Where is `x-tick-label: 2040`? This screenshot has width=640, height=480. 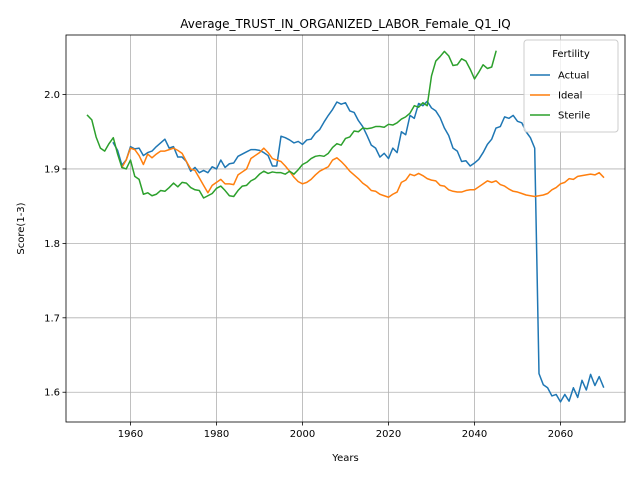
x-tick-label: 2040 is located at coordinates (474, 434).